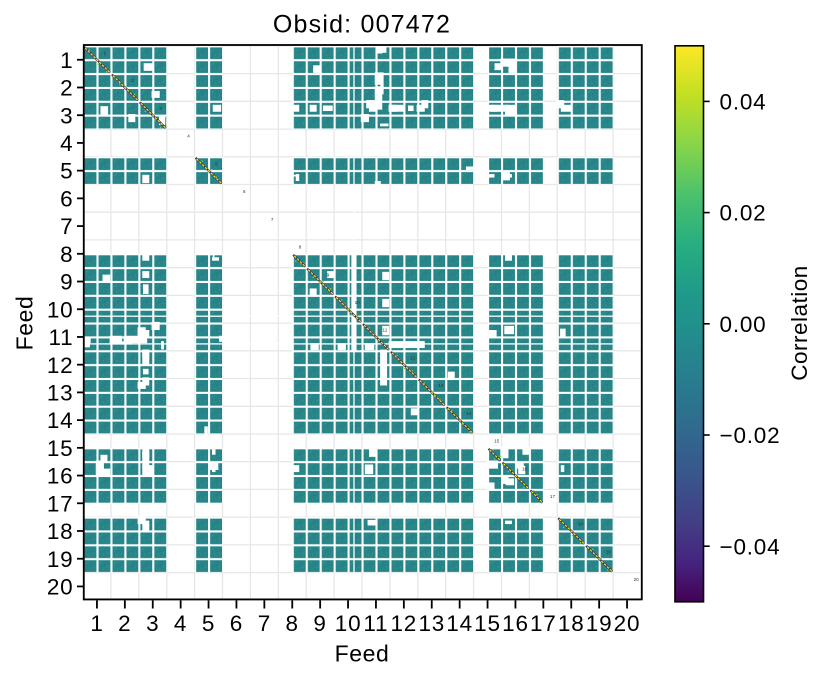  I want to click on svg-text: Correlation, so click(799, 323).